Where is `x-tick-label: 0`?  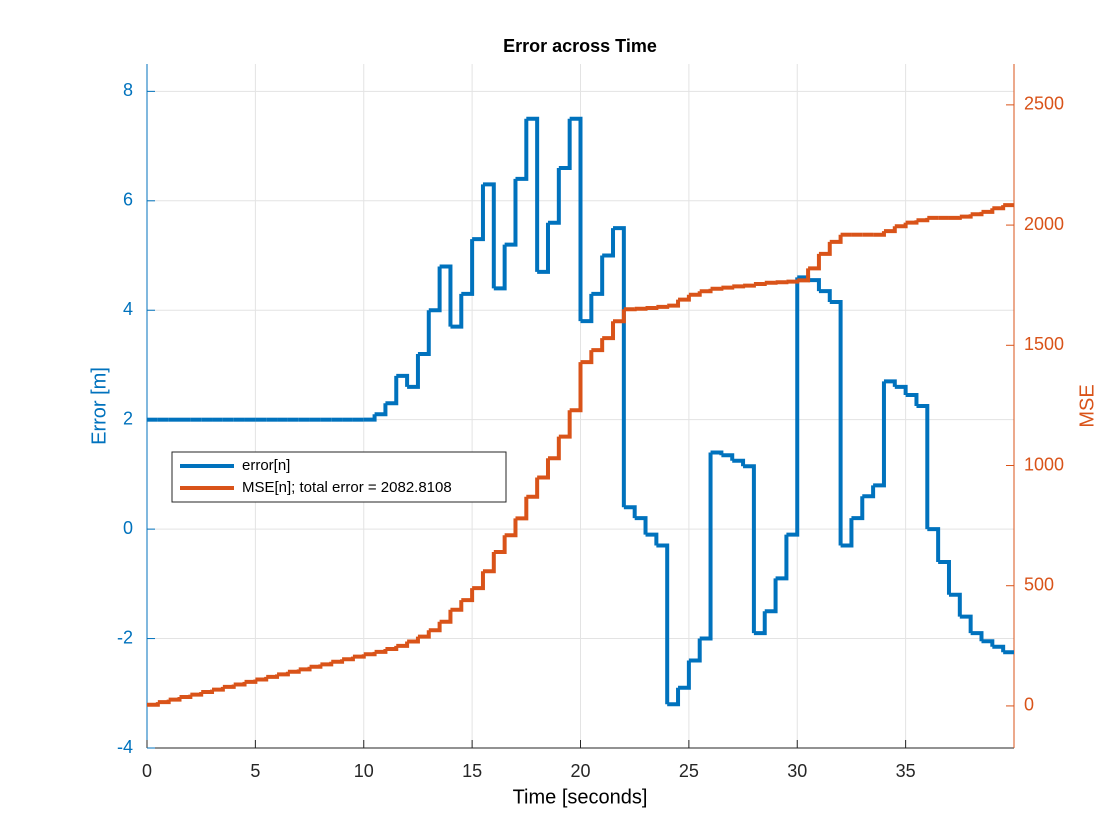 x-tick-label: 0 is located at coordinates (147, 771).